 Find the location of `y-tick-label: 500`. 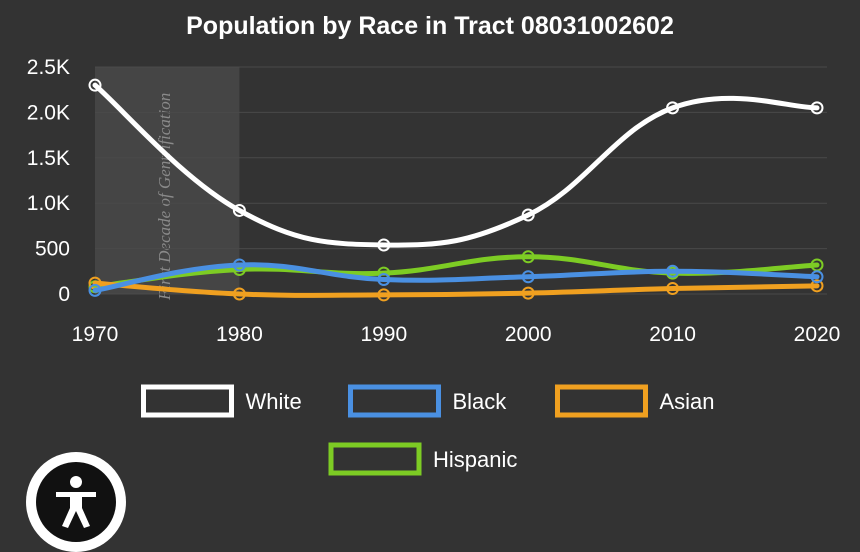

y-tick-label: 500 is located at coordinates (52, 249).